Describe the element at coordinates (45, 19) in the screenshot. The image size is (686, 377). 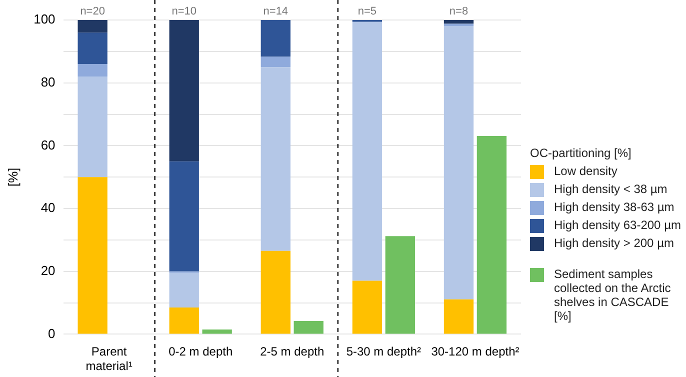
I see `y-tick-label: 100` at that location.